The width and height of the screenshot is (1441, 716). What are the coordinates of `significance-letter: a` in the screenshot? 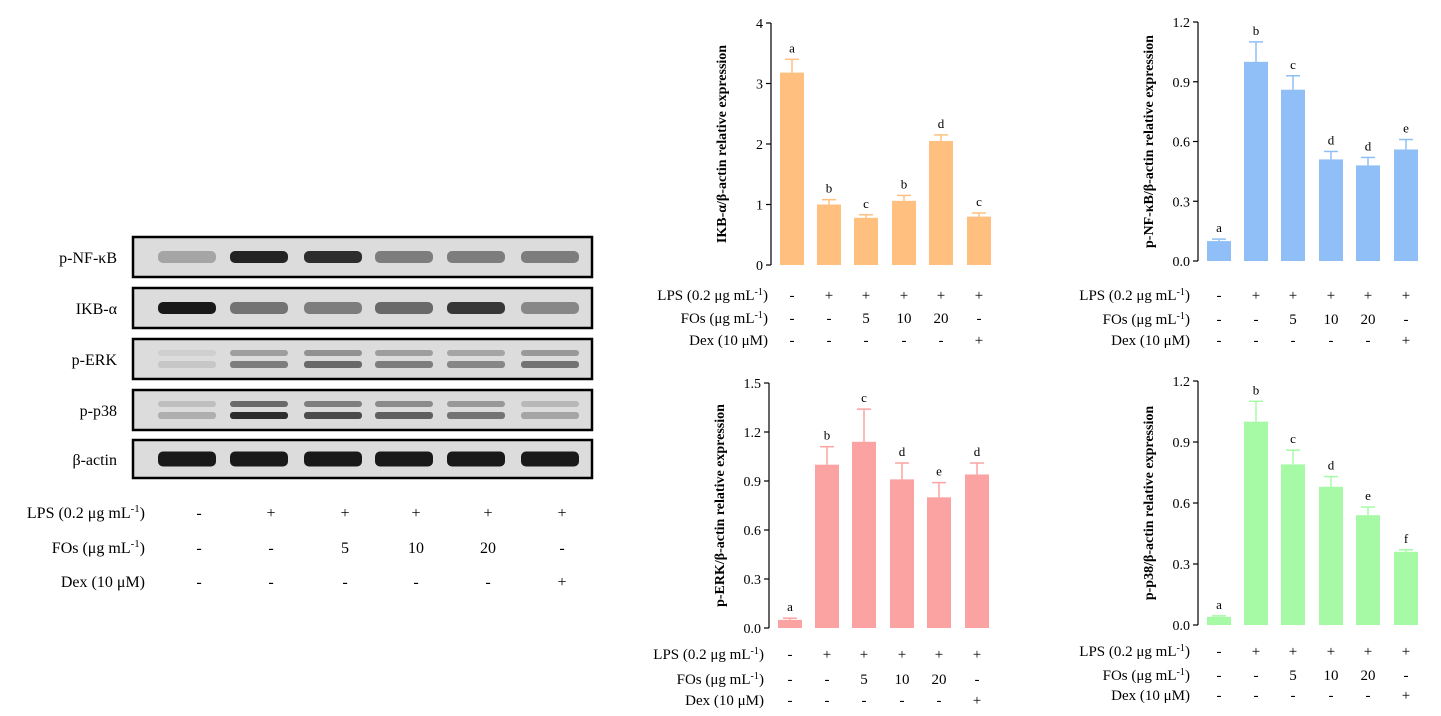 It's located at (1219, 604).